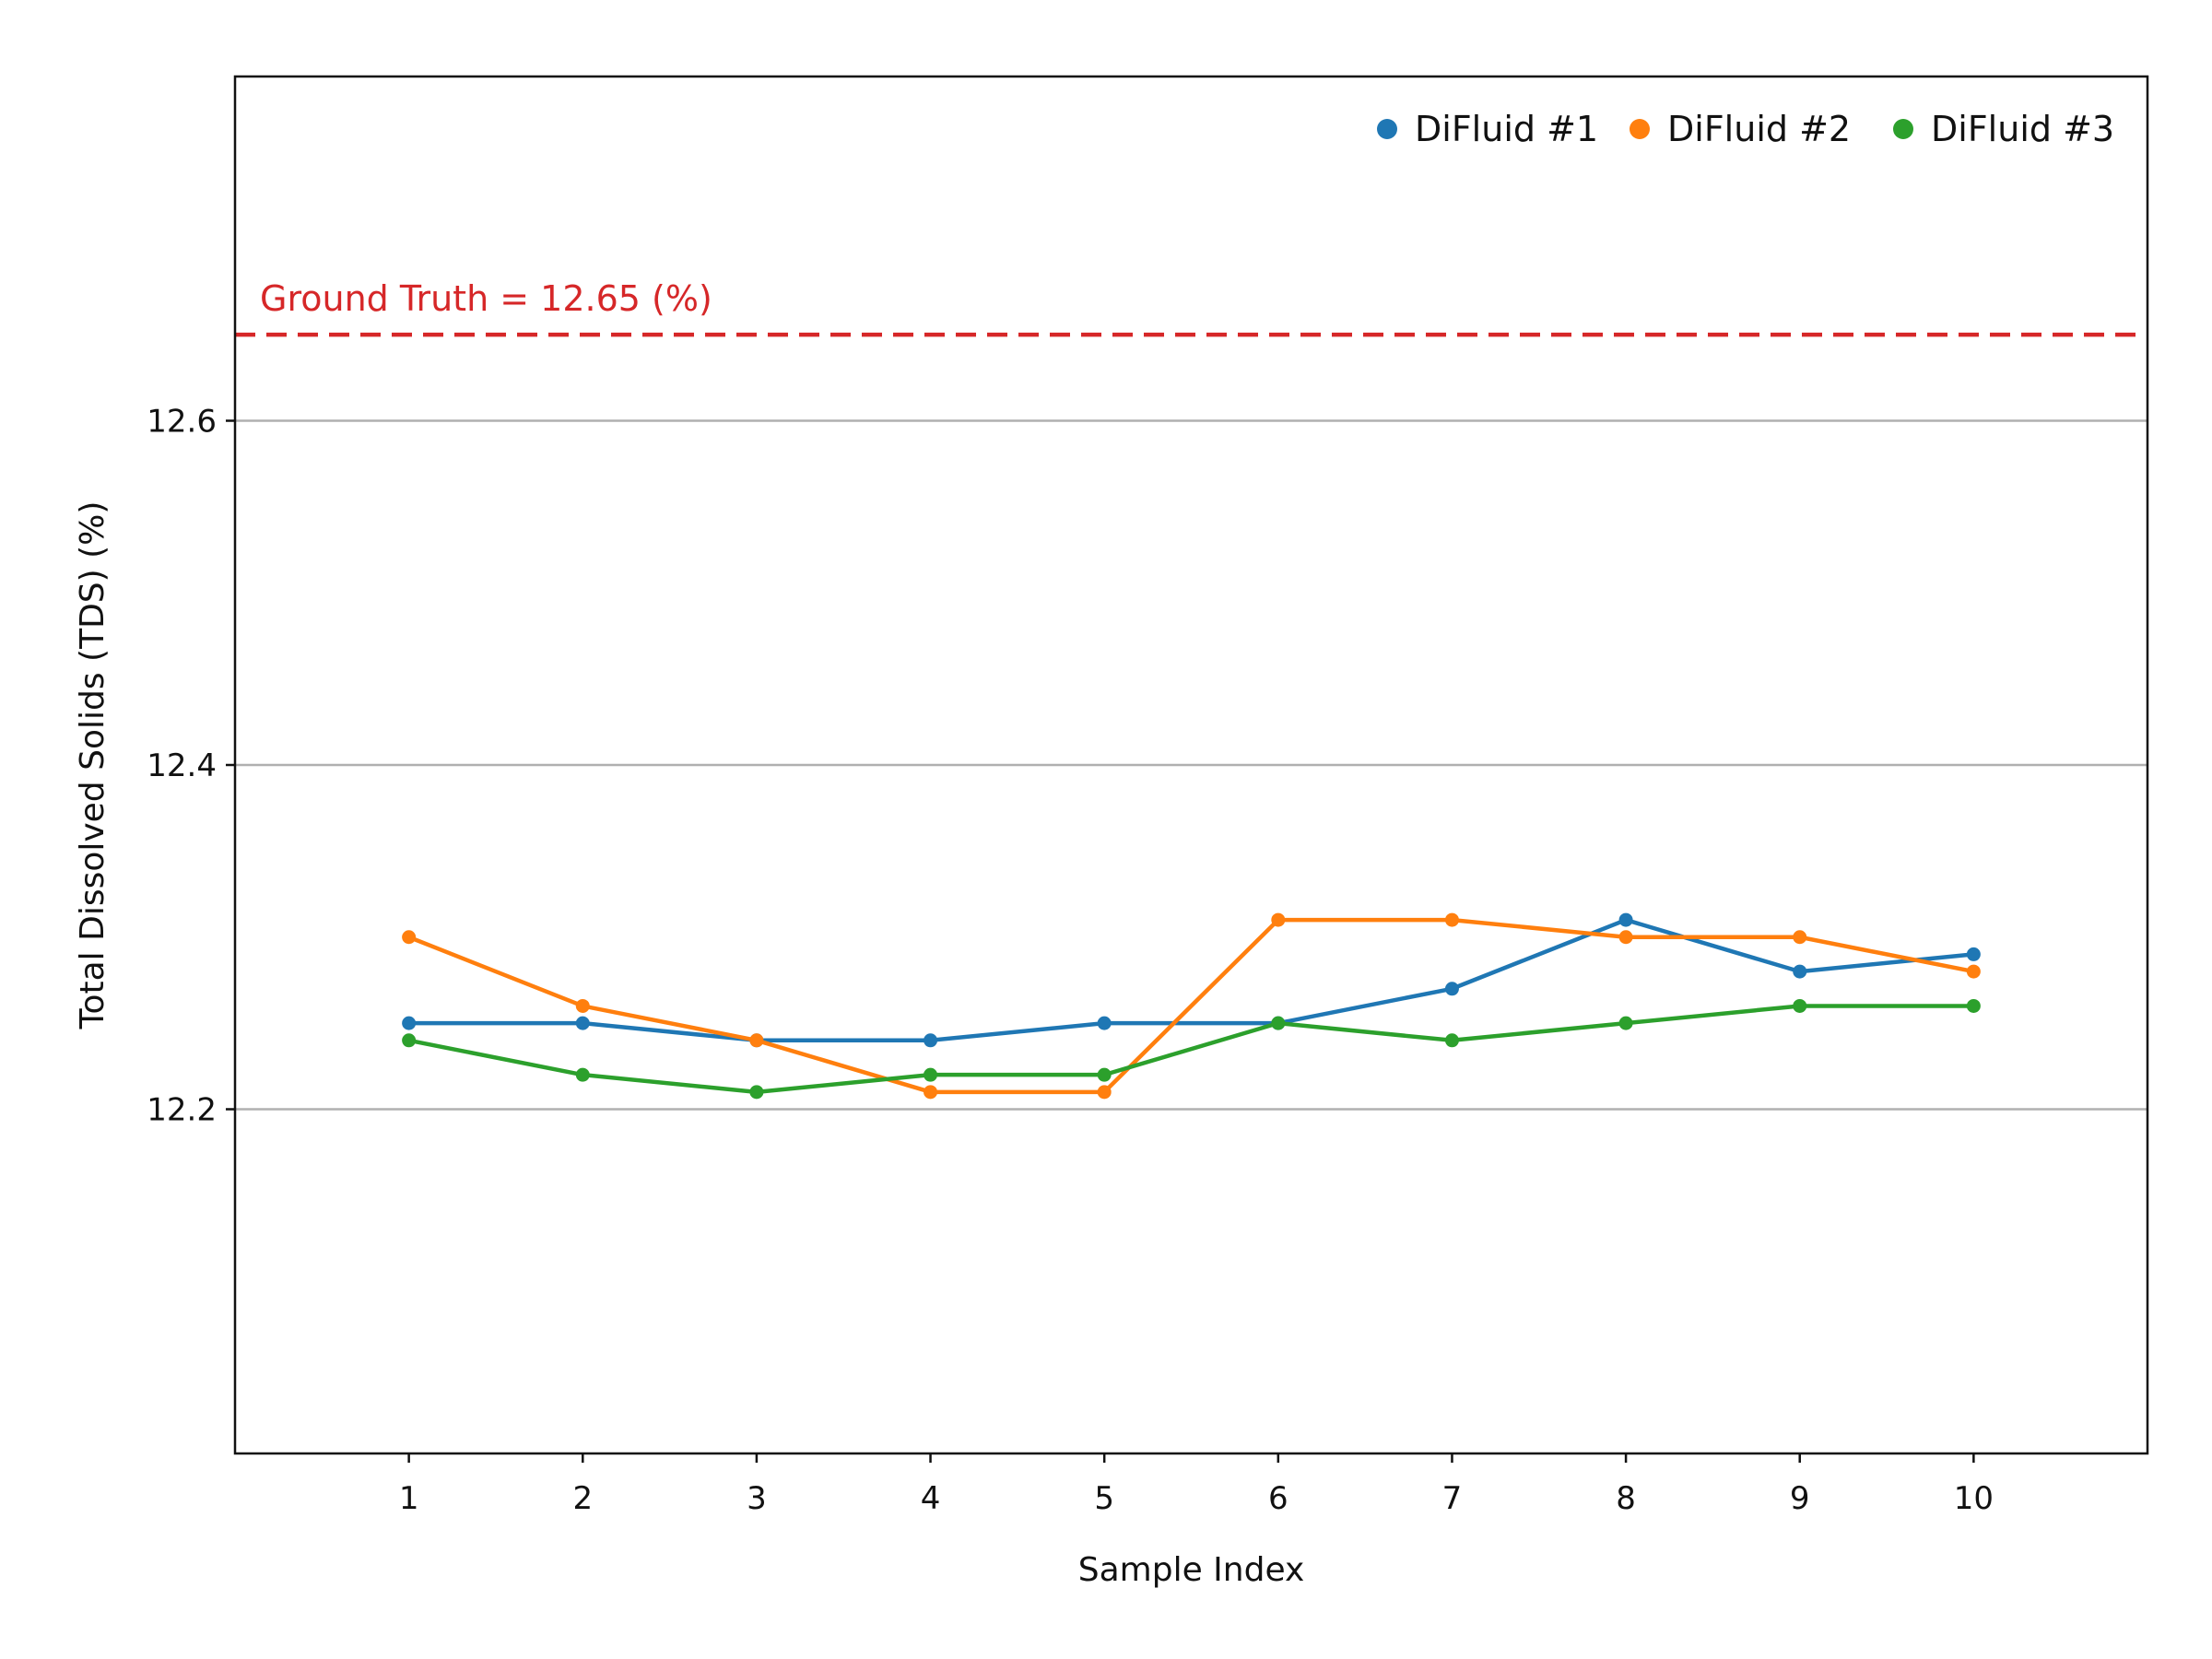 Image resolution: width=2212 pixels, height=1659 pixels. What do you see at coordinates (1800, 1498) in the screenshot?
I see `x-tick-label: 9` at bounding box center [1800, 1498].